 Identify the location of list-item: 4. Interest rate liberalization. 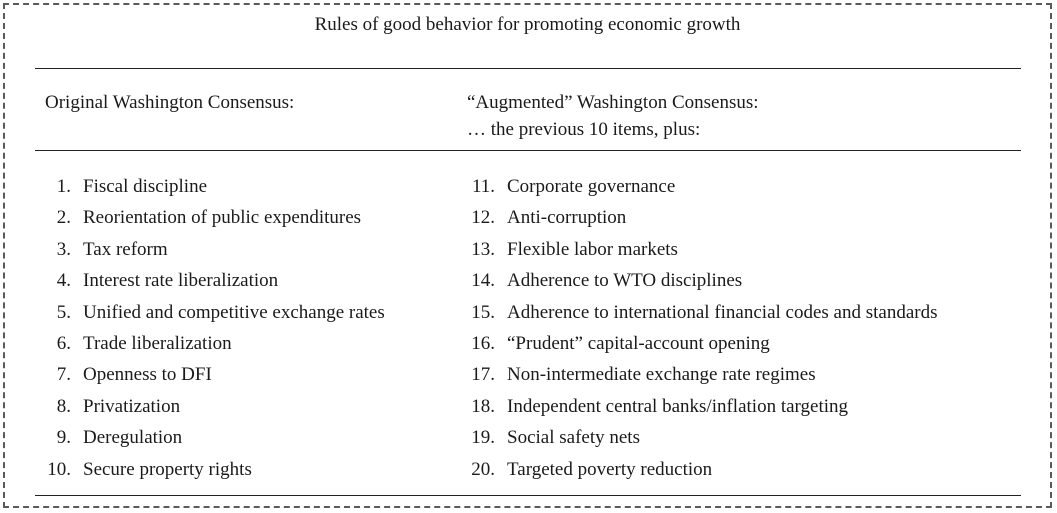
(215, 280).